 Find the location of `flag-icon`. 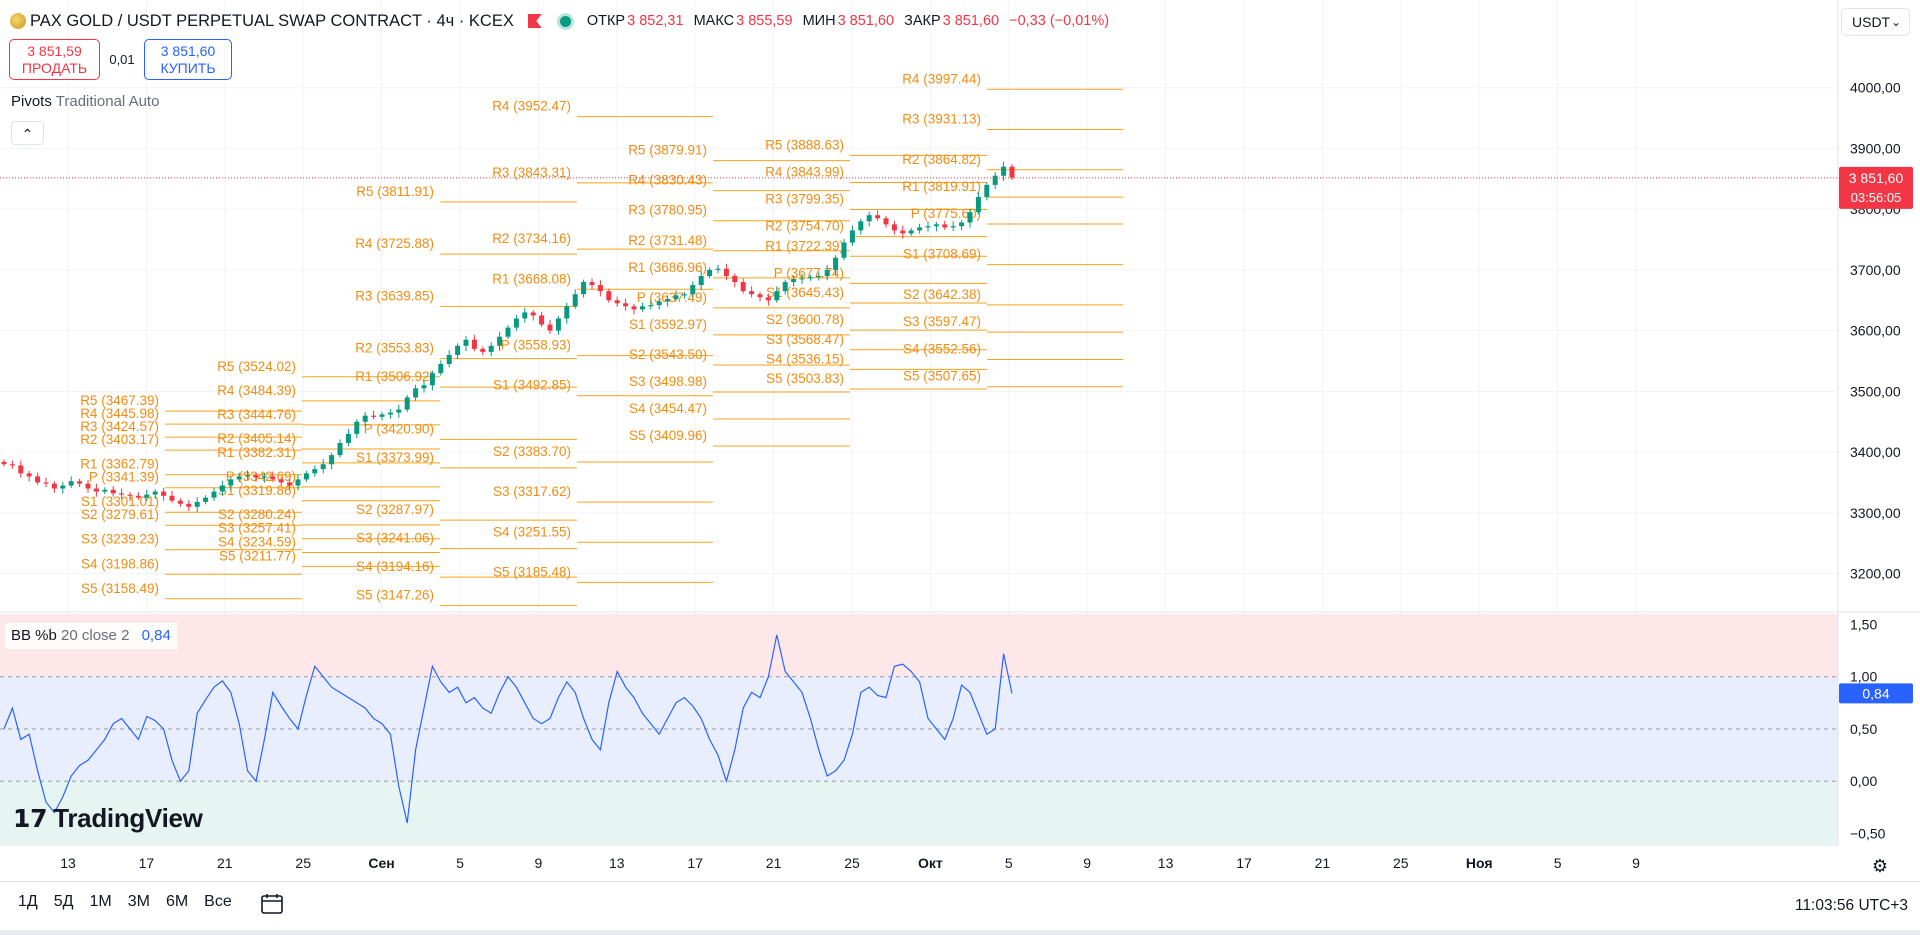

flag-icon is located at coordinates (534, 21).